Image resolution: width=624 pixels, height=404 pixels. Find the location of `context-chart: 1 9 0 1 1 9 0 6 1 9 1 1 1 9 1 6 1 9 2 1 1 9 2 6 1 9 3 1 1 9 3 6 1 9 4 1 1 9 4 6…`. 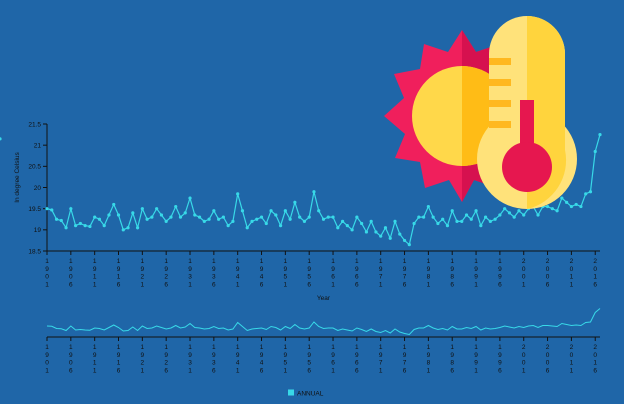

context-chart: 1 9 0 1 1 9 0 6 1 9 1 1 1 9 1 6 1 9 2 1 1 9 2 6 1 9 3 1 1 9 3 6 1 9 4 1 1 9 4 6… is located at coordinates (323, 341).